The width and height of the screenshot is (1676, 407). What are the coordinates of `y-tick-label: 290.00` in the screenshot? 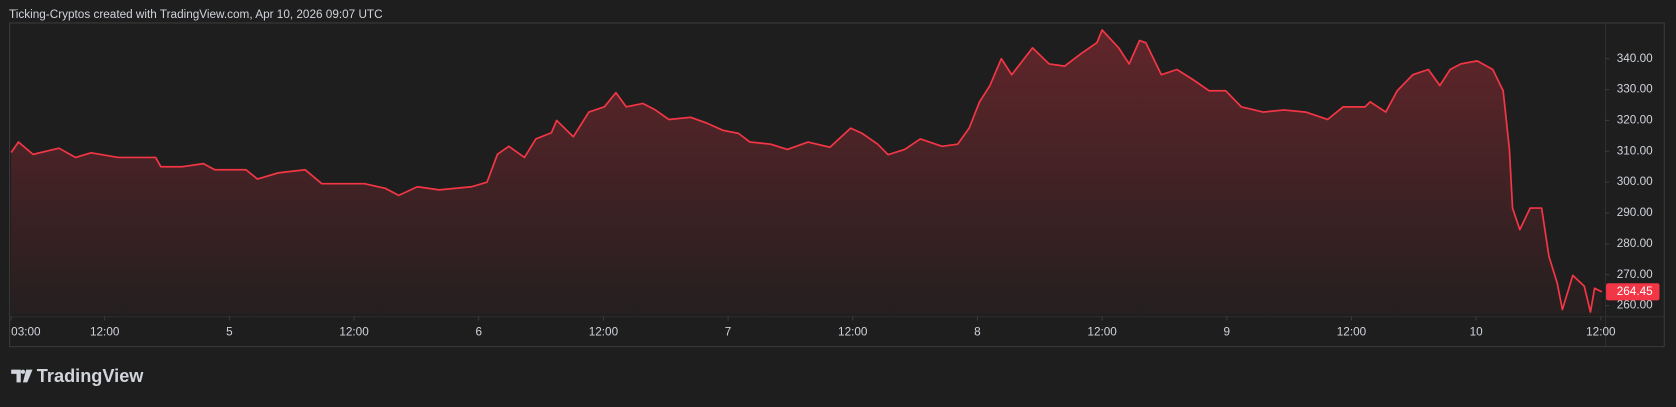 It's located at (1635, 212).